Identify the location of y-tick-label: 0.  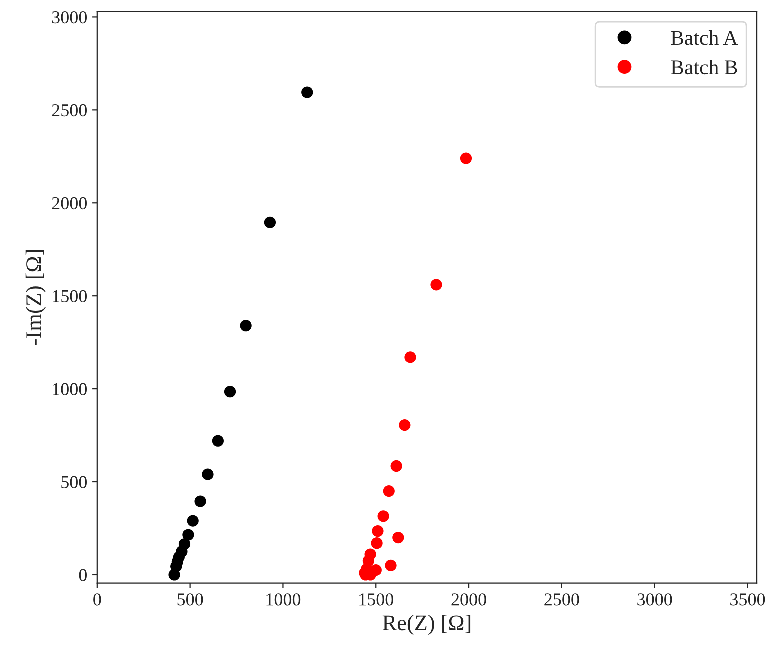
(83, 575).